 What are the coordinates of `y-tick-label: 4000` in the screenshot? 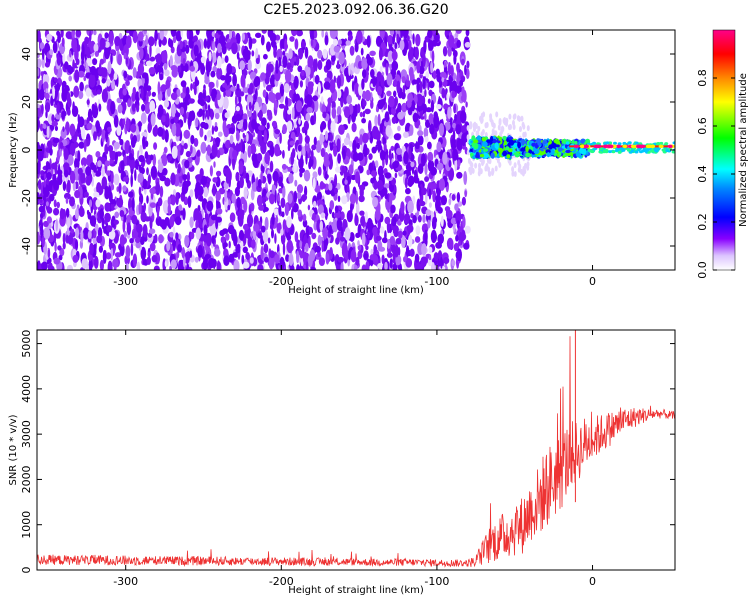 It's located at (26, 389).